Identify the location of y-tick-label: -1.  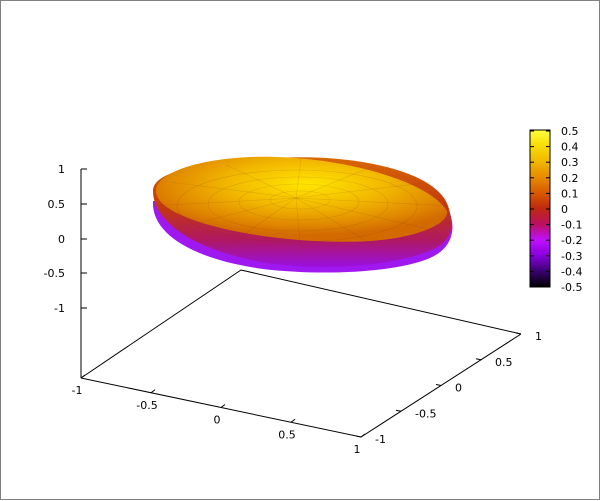
(380, 439).